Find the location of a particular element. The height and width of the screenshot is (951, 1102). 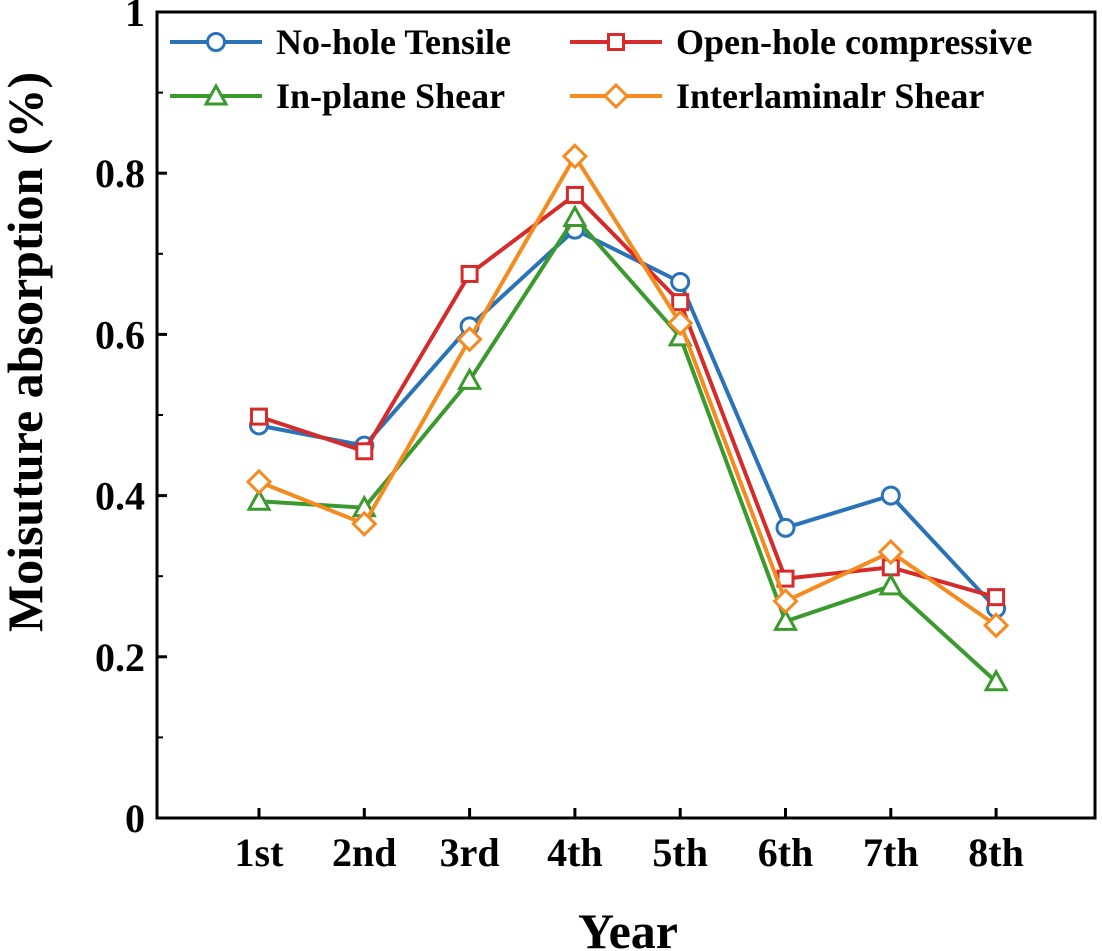

x-tick-label: 8th is located at coordinates (996, 852).